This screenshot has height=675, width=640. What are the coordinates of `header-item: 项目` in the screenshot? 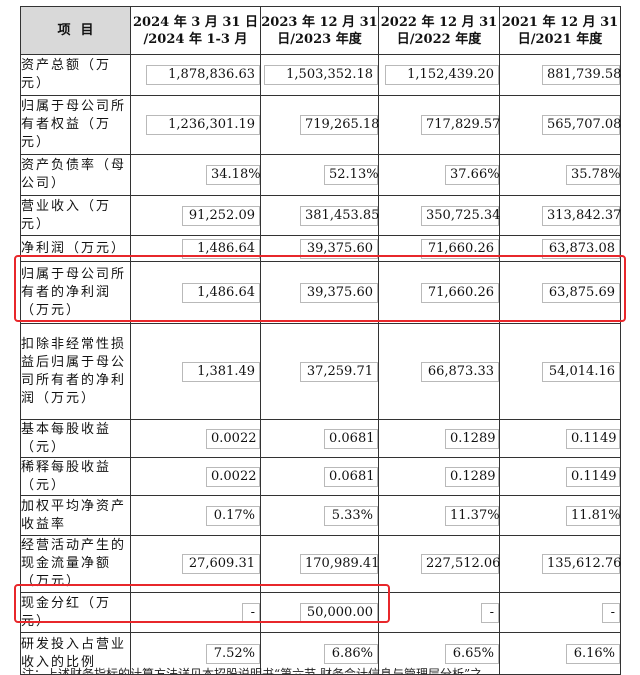 It's located at (75, 30).